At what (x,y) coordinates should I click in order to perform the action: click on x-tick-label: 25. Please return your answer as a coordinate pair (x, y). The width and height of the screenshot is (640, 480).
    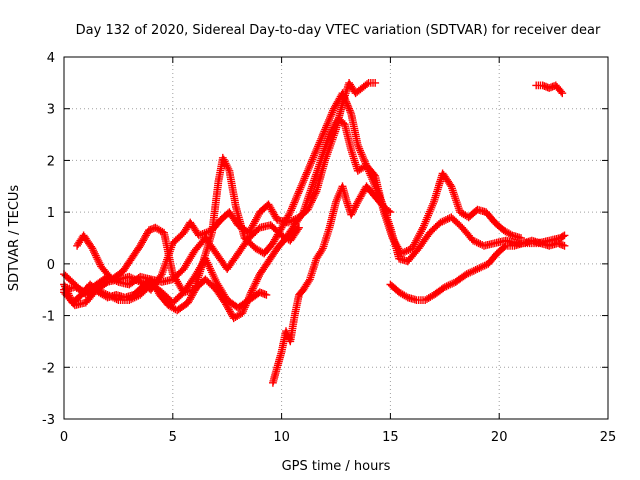
    Looking at the image, I should click on (608, 437).